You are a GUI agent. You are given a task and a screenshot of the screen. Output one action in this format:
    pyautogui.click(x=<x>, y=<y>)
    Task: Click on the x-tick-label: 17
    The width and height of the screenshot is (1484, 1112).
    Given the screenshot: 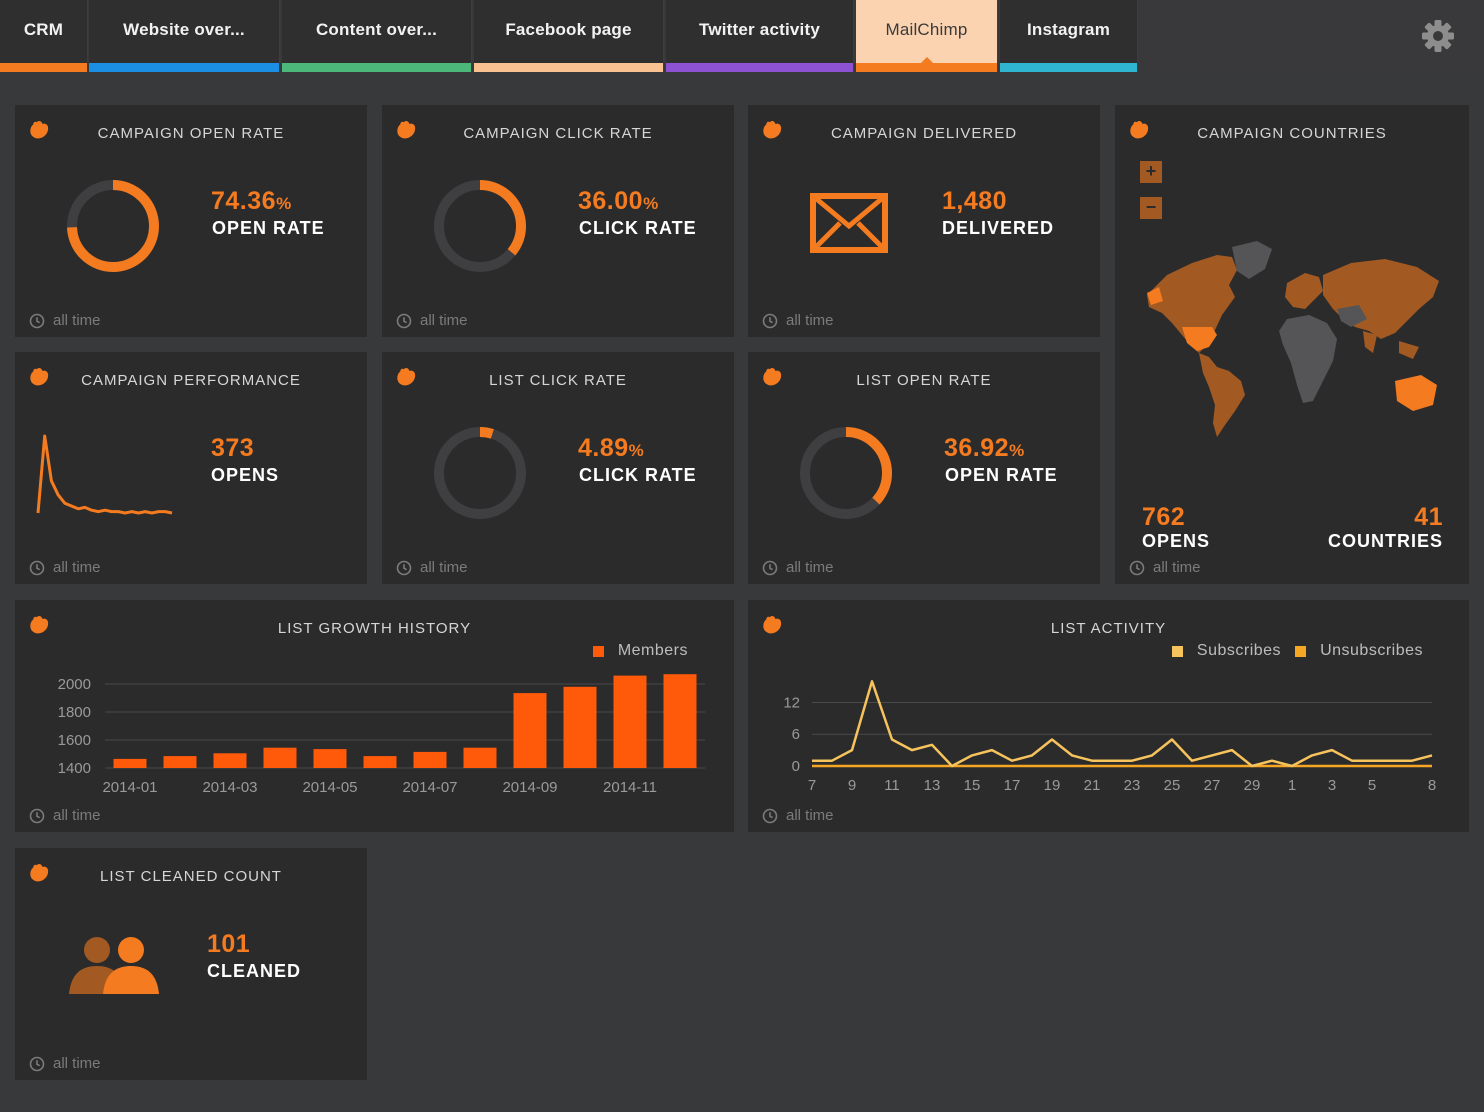 What is the action you would take?
    pyautogui.click(x=1012, y=785)
    